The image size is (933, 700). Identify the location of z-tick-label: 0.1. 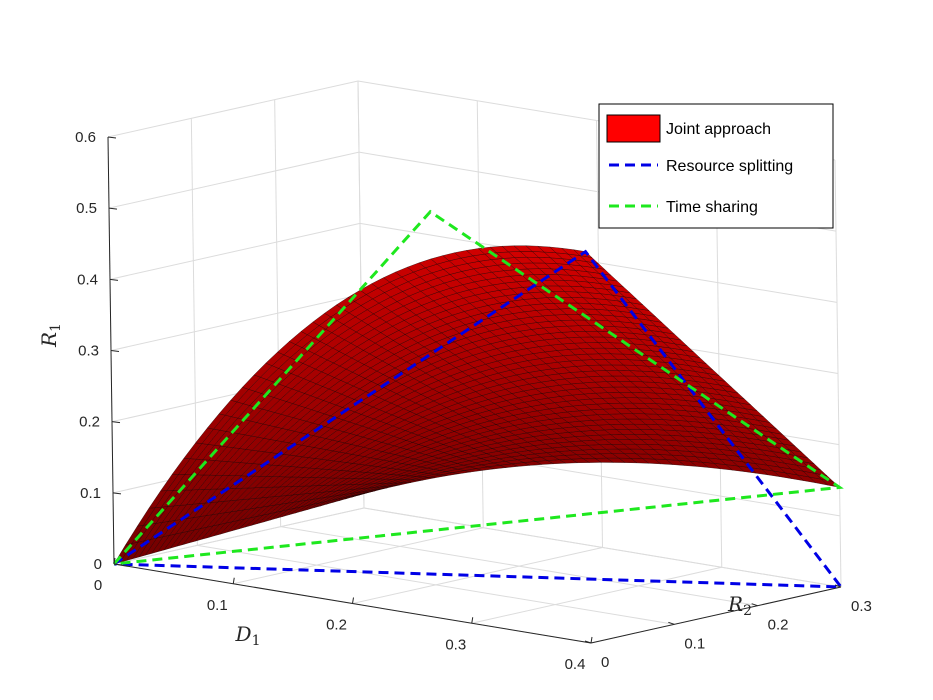
(90, 493).